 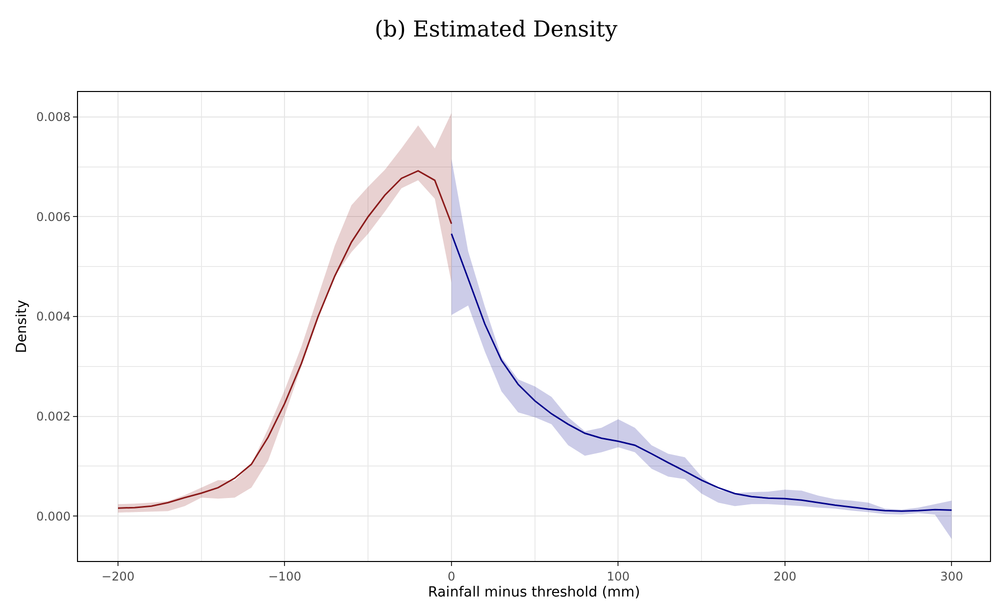 What do you see at coordinates (952, 576) in the screenshot?
I see `x-tick-label: 300` at bounding box center [952, 576].